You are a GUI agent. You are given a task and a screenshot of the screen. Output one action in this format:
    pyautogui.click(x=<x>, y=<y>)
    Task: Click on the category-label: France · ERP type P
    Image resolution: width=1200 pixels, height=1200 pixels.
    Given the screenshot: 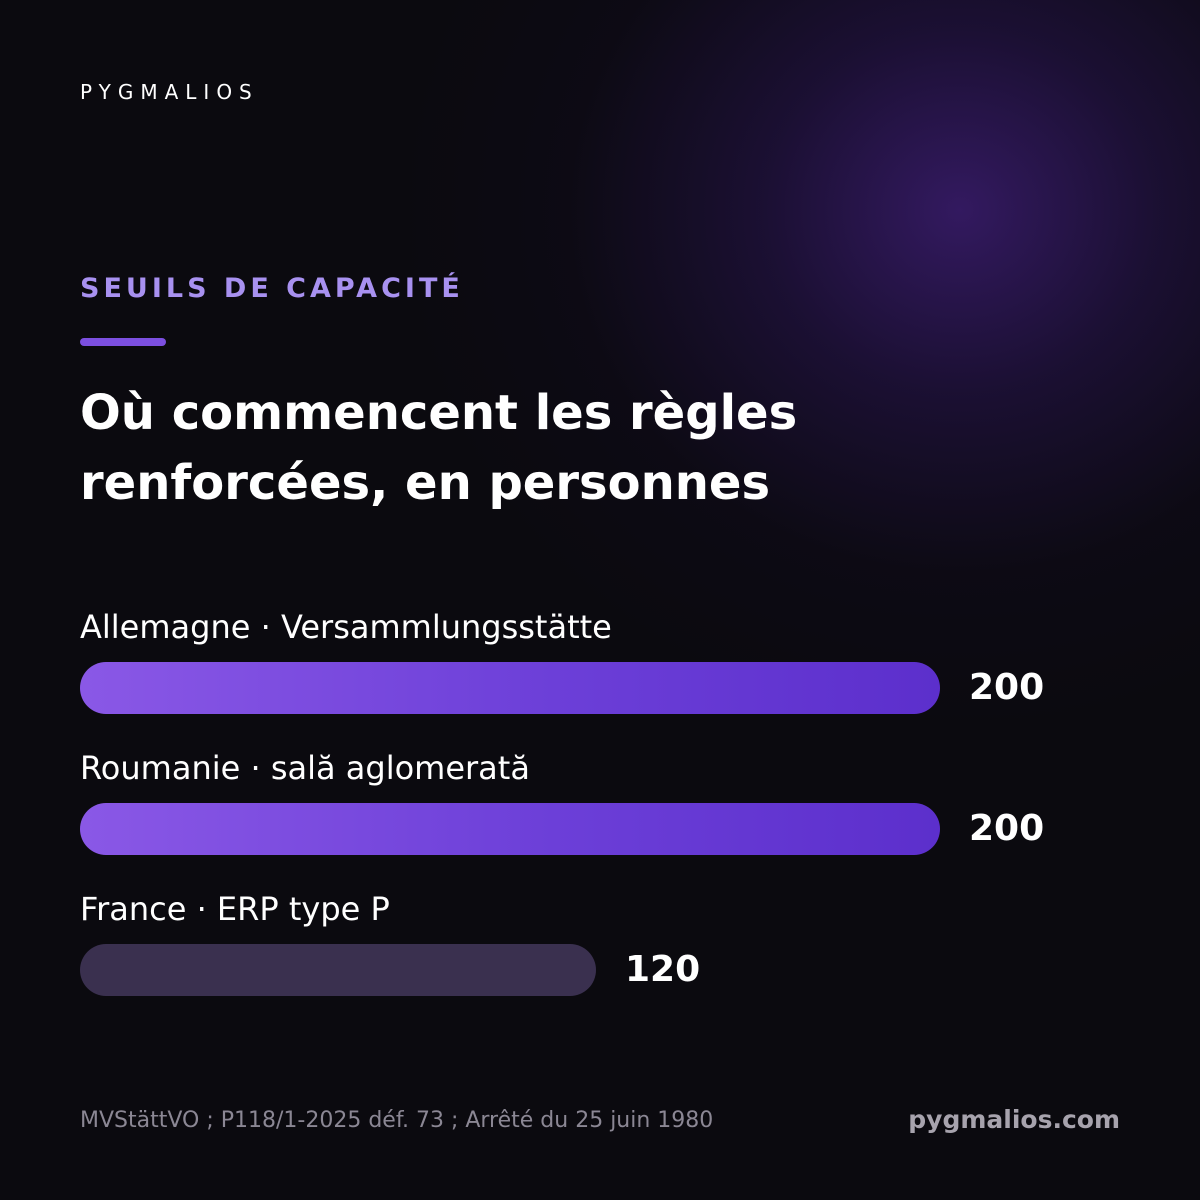 What is the action you would take?
    pyautogui.click(x=235, y=909)
    